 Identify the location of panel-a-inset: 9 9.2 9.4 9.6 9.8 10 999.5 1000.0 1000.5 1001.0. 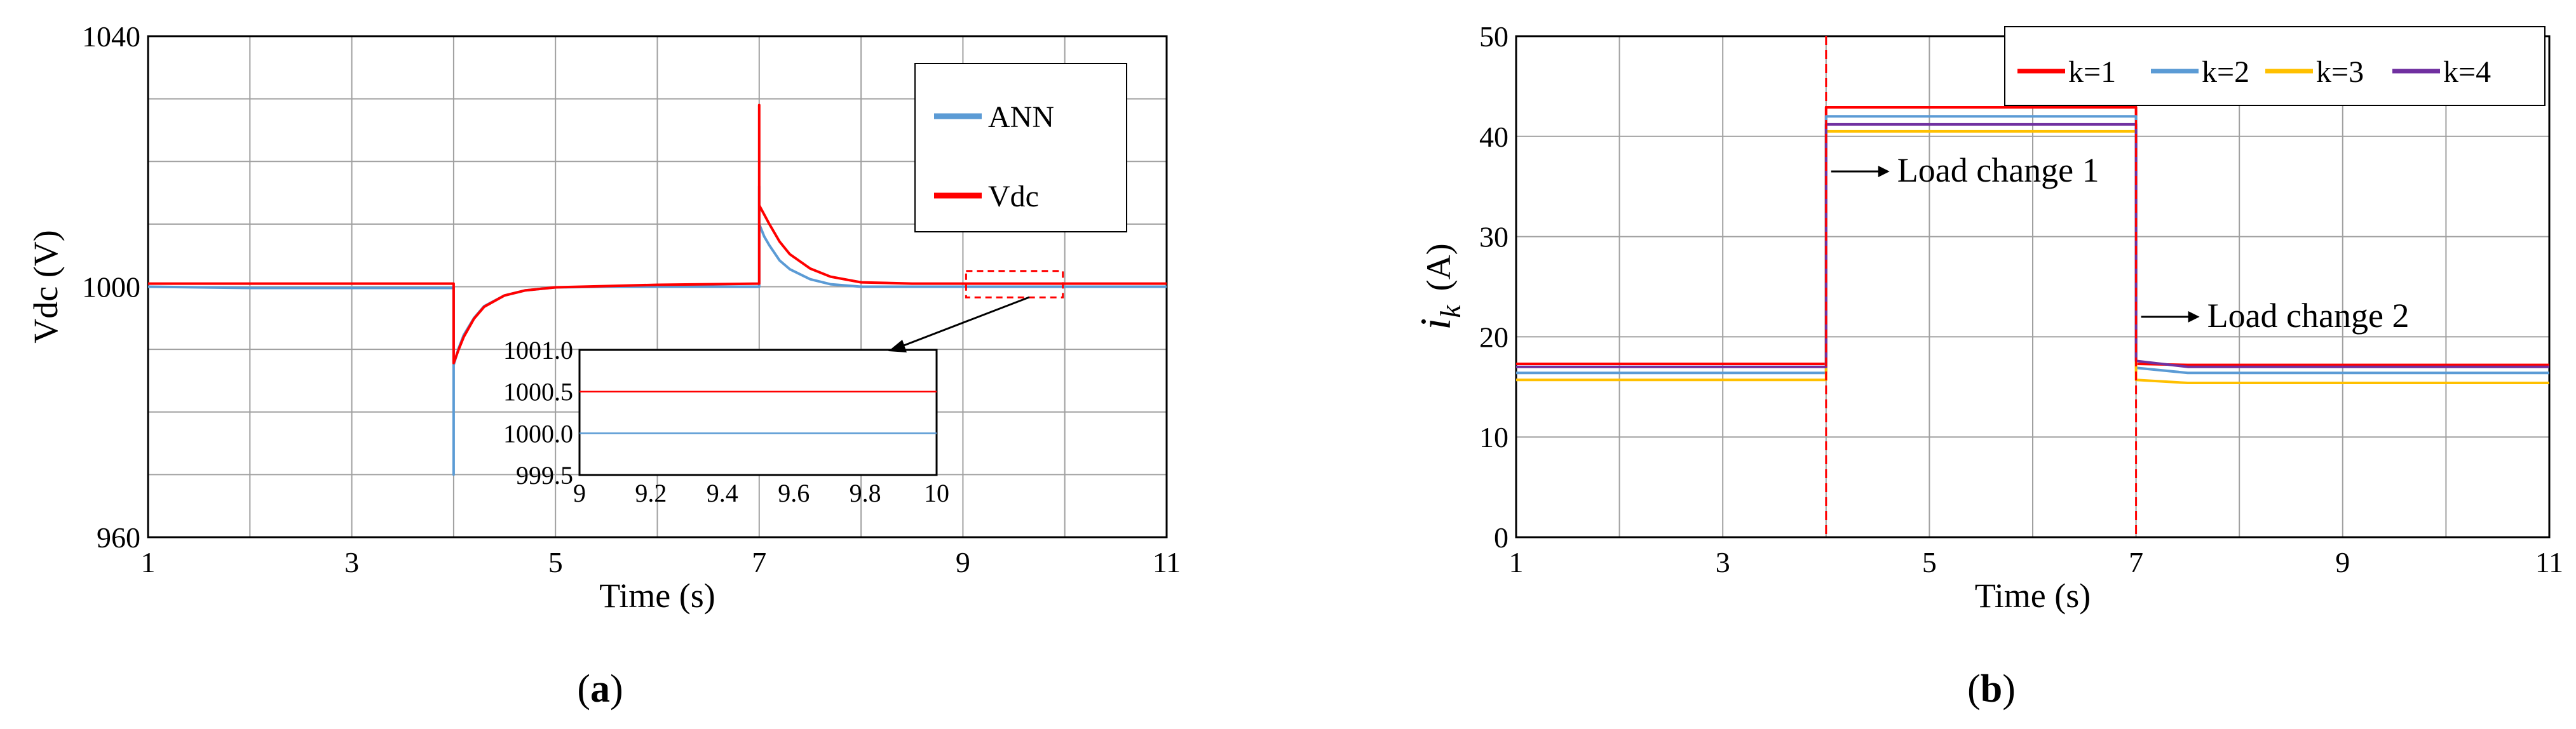
(726, 421).